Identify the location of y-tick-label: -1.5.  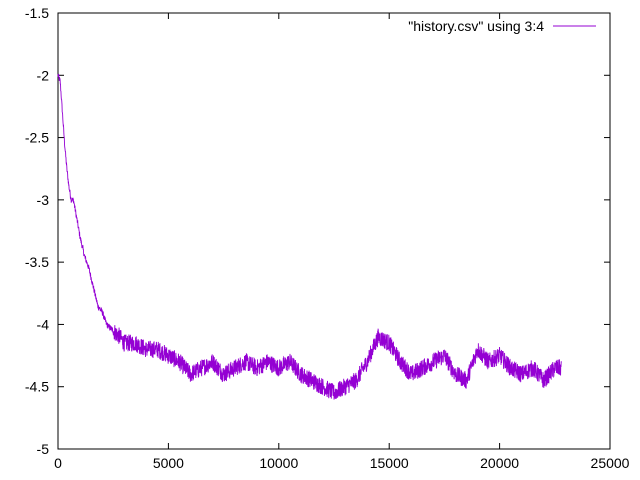
(37, 13).